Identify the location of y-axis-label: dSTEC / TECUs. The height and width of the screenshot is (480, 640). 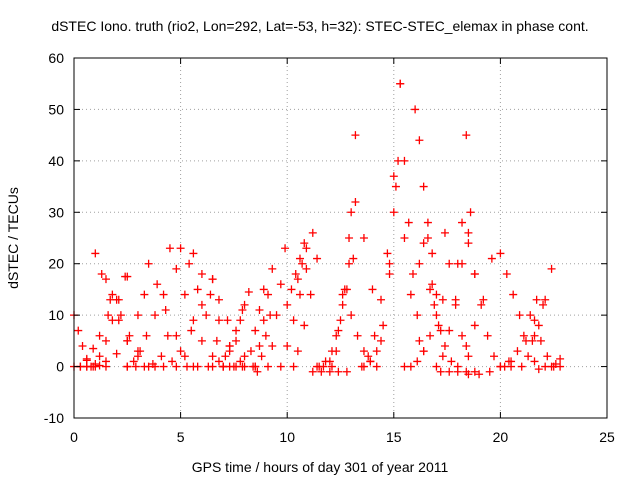
(13, 238).